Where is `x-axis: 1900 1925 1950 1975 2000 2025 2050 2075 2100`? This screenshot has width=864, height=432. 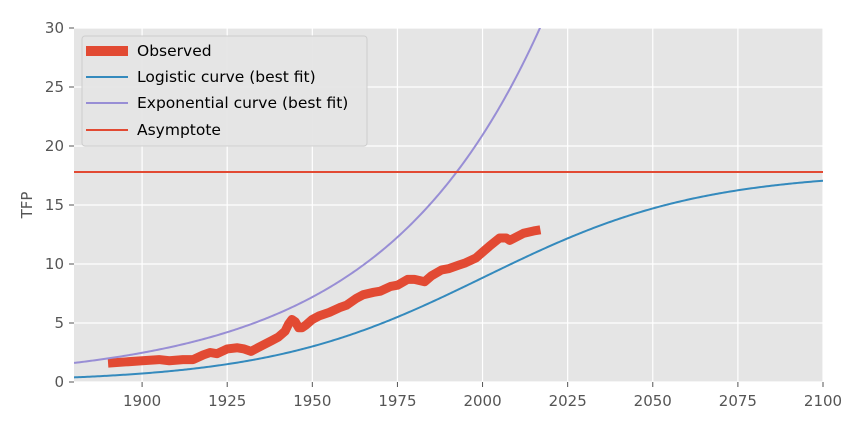 x-axis: 1900 1925 1950 1975 2000 2025 2050 2075 2100 is located at coordinates (482, 396).